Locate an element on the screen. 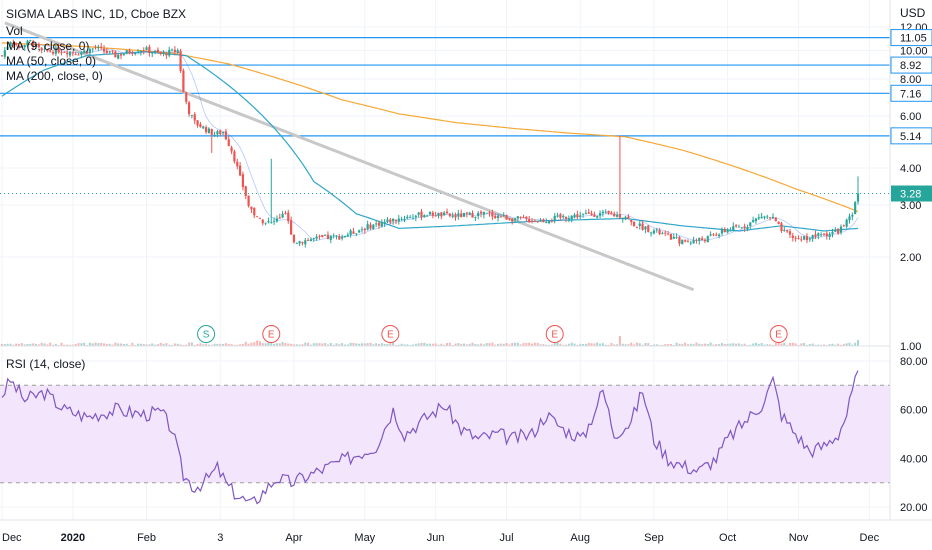  rsi-tick-label: 40.00 is located at coordinates (914, 459).